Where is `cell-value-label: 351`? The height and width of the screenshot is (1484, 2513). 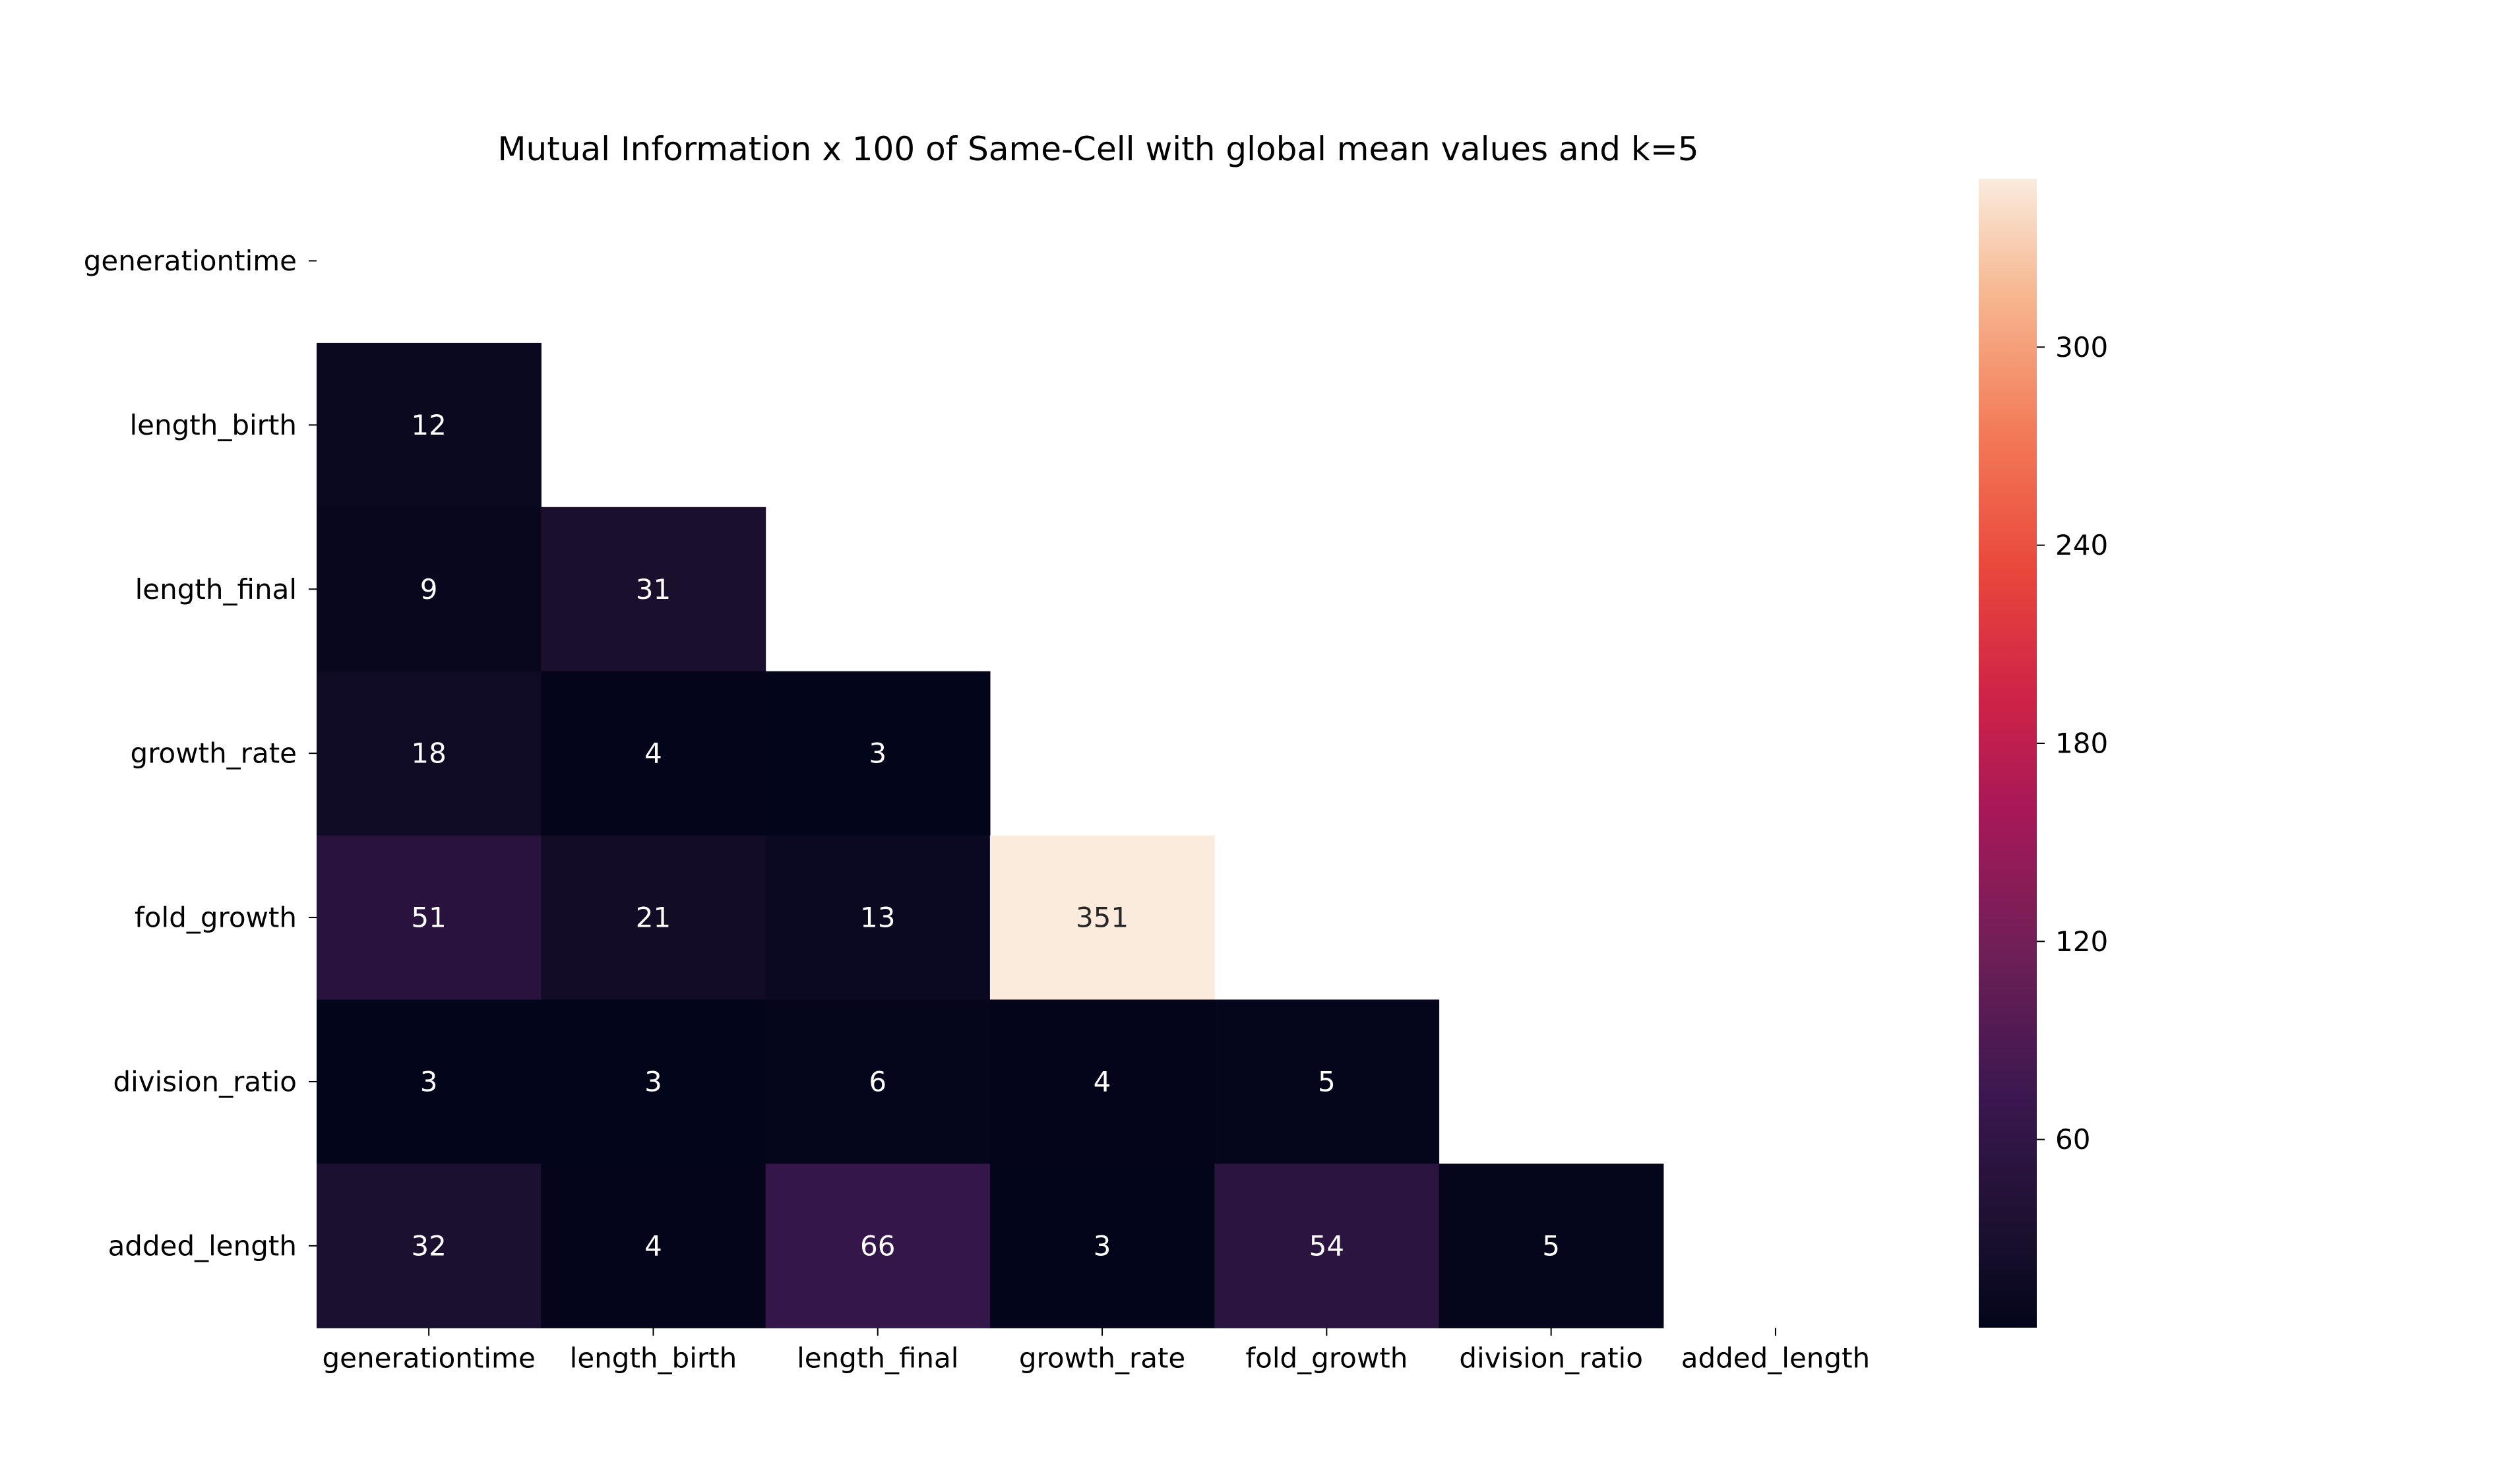
cell-value-label: 351 is located at coordinates (1102, 918).